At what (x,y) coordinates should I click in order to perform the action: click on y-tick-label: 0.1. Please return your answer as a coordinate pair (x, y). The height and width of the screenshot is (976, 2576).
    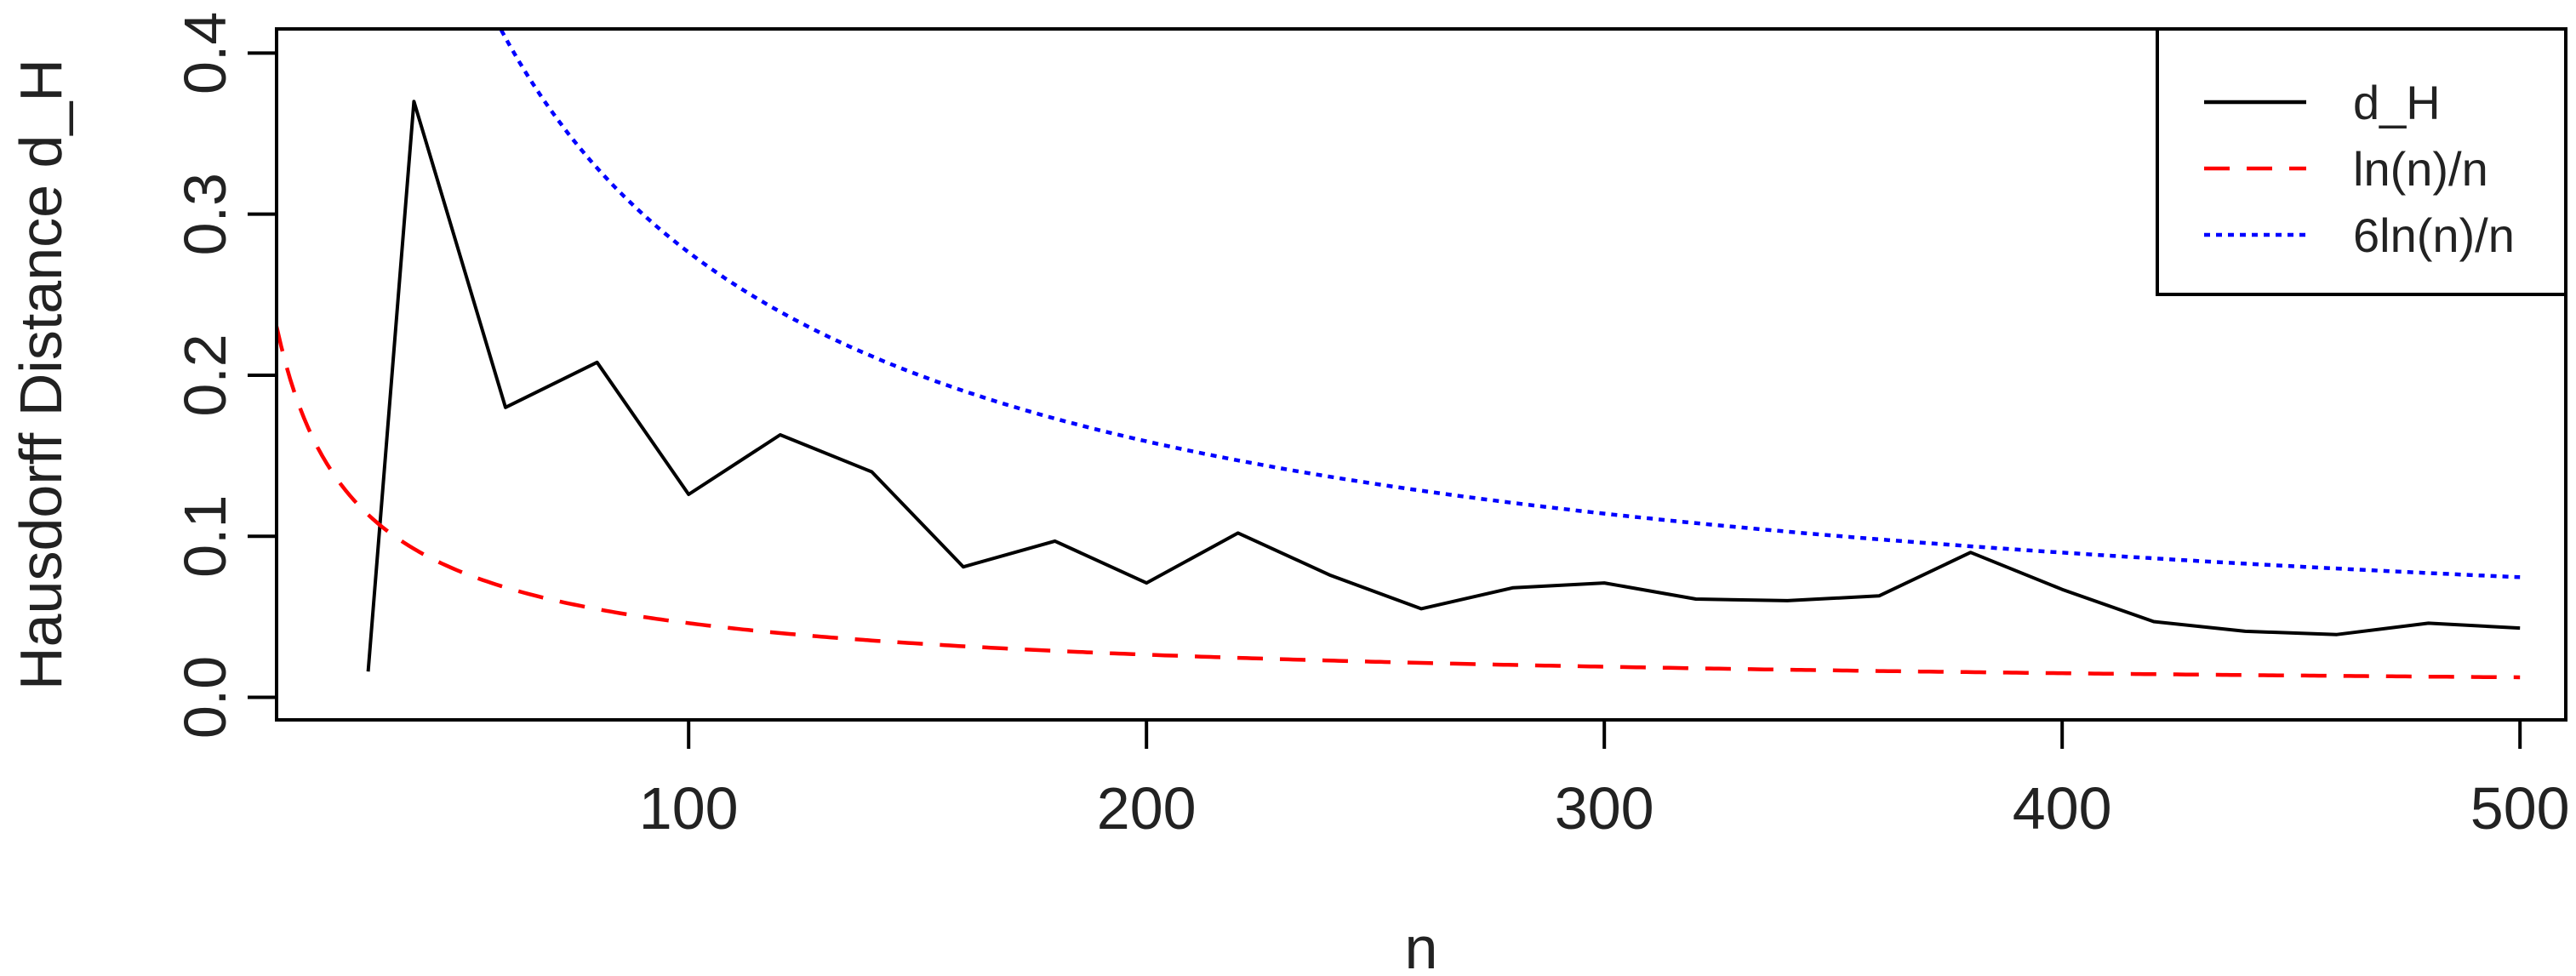
    Looking at the image, I should click on (205, 536).